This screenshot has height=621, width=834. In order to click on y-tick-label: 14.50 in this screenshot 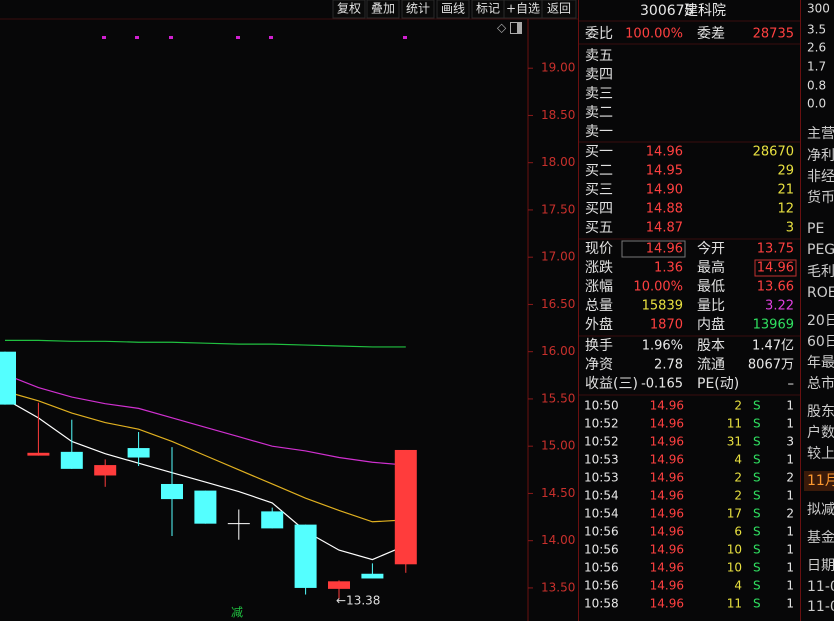, I will do `click(558, 493)`.